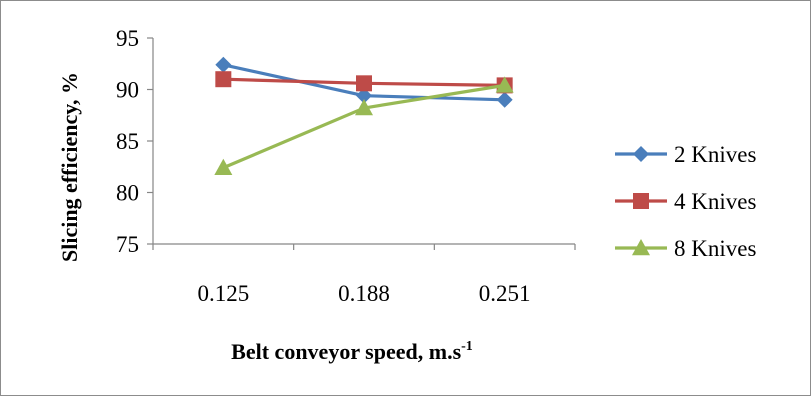 Image resolution: width=811 pixels, height=397 pixels. Describe the element at coordinates (127, 193) in the screenshot. I see `y-tick-label: 80` at that location.